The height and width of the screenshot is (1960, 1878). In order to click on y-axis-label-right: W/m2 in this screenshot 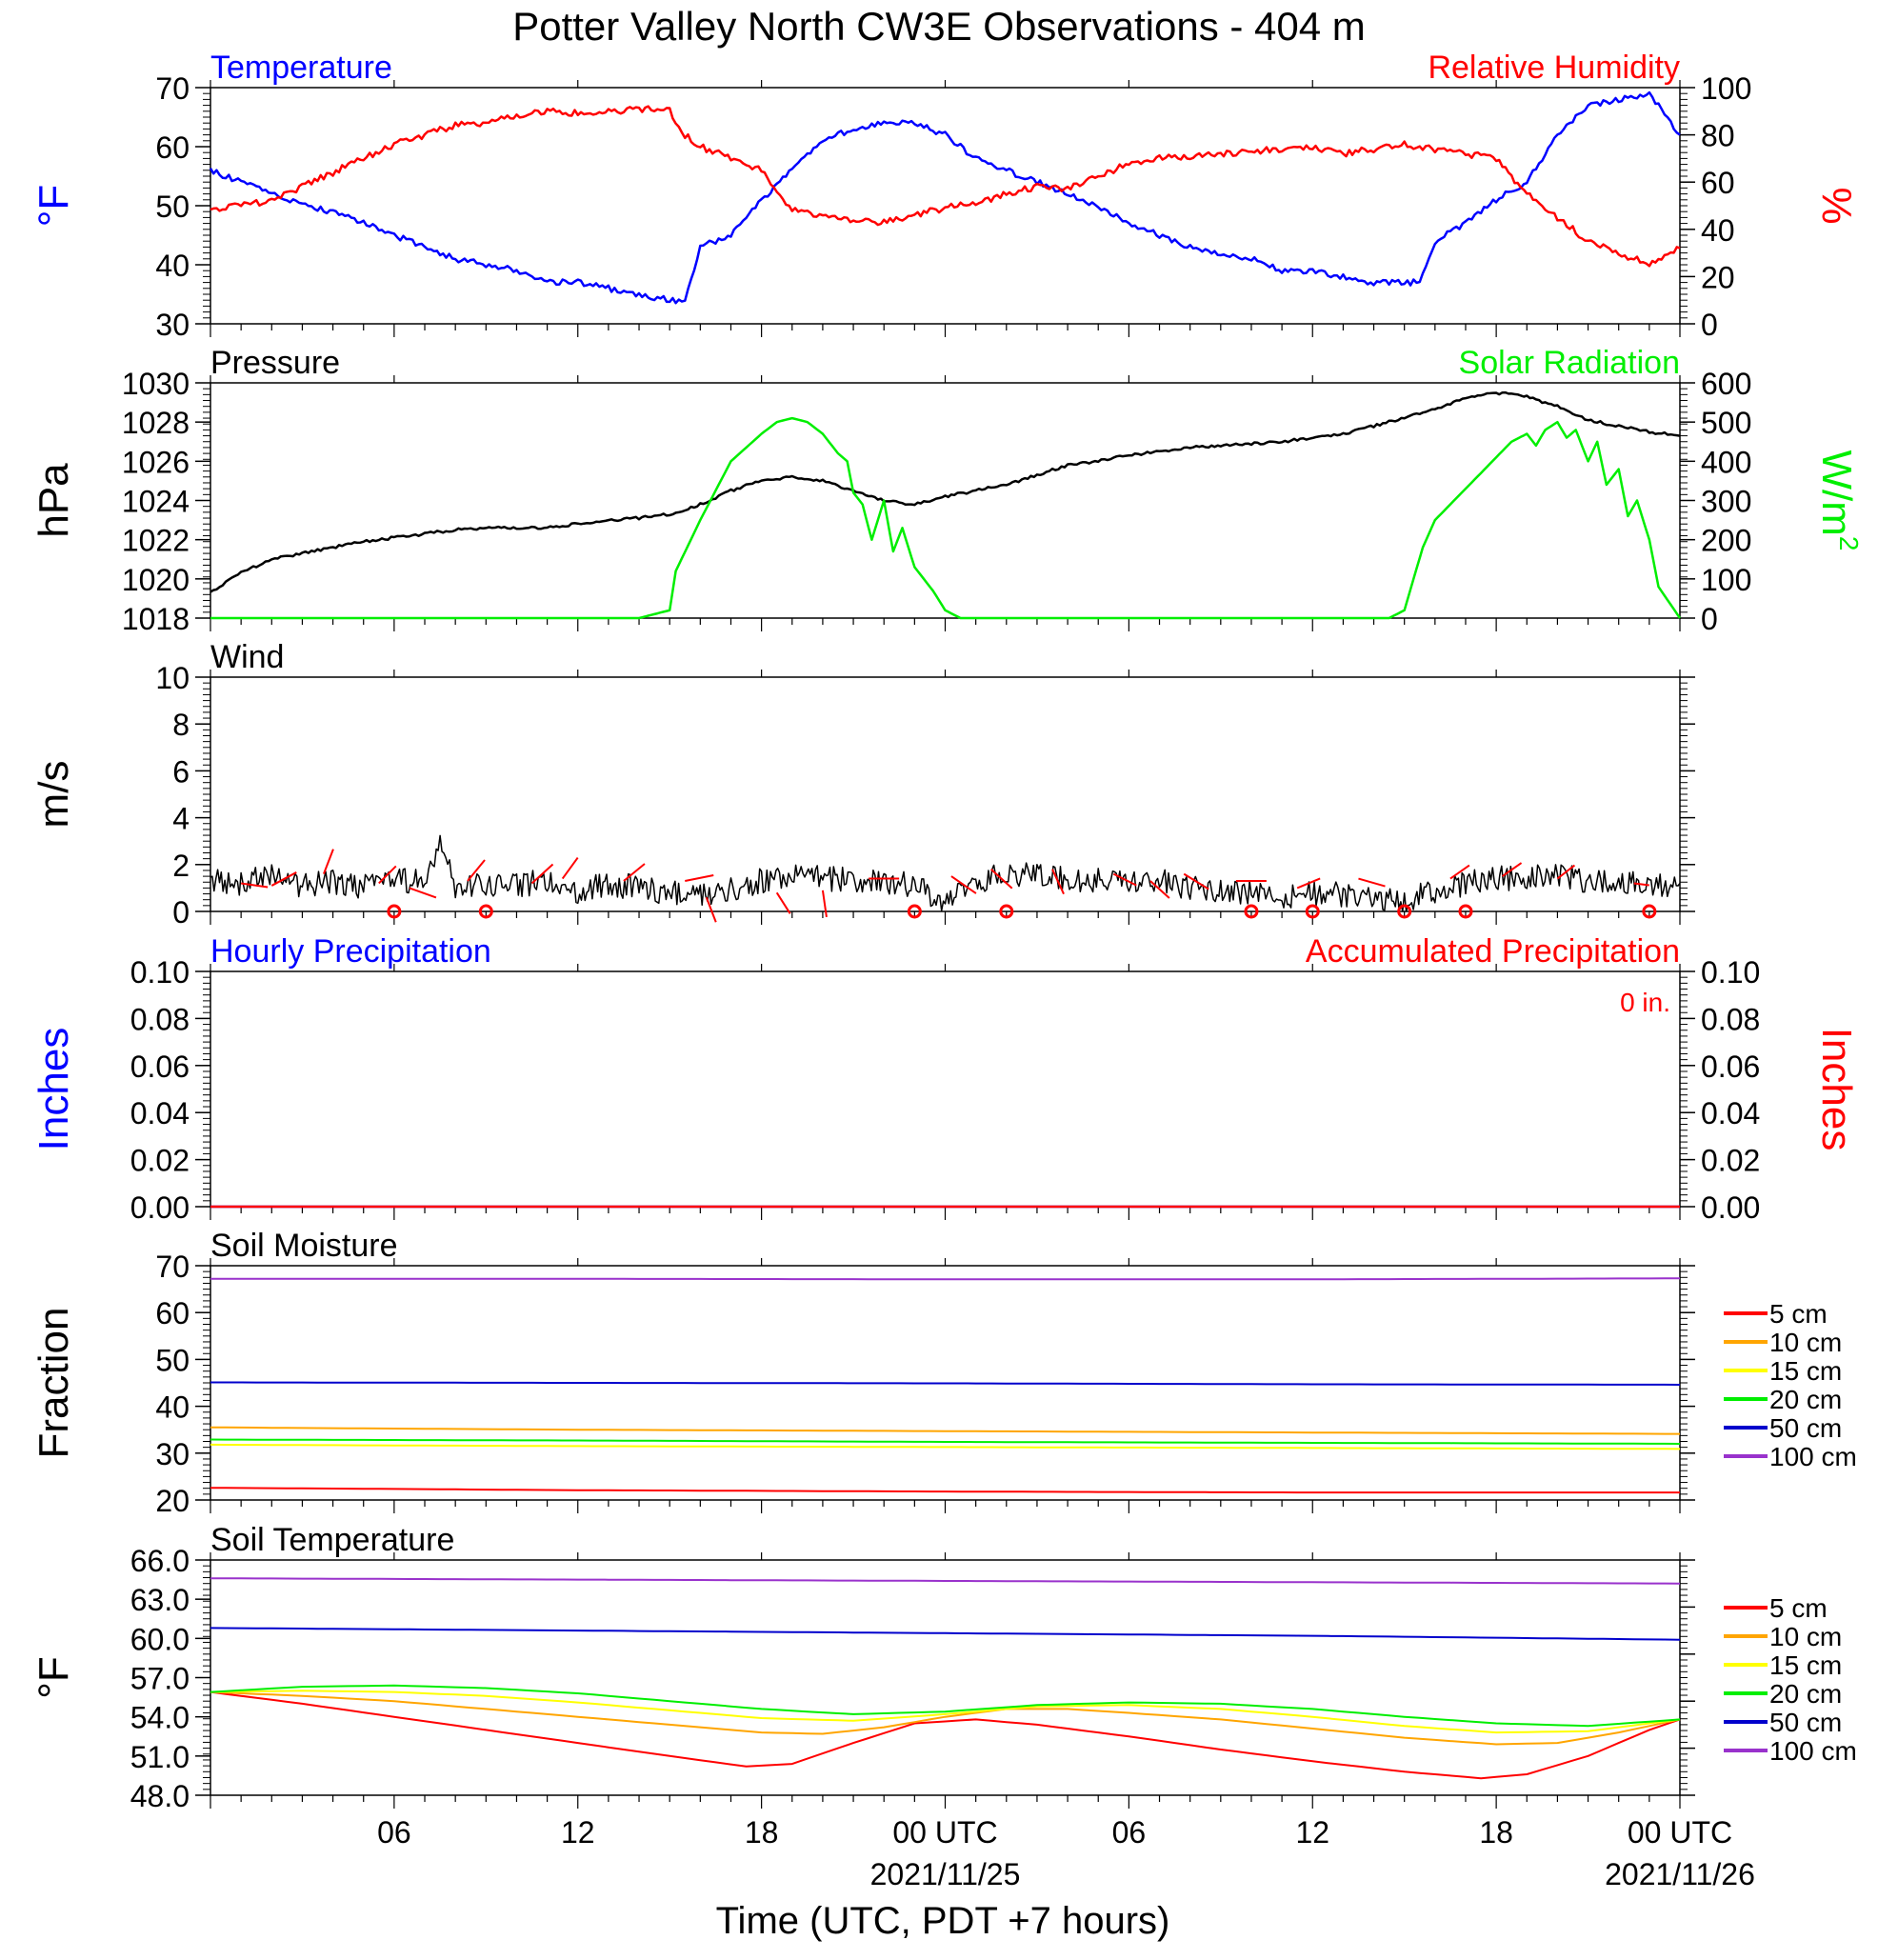, I will do `click(1838, 500)`.